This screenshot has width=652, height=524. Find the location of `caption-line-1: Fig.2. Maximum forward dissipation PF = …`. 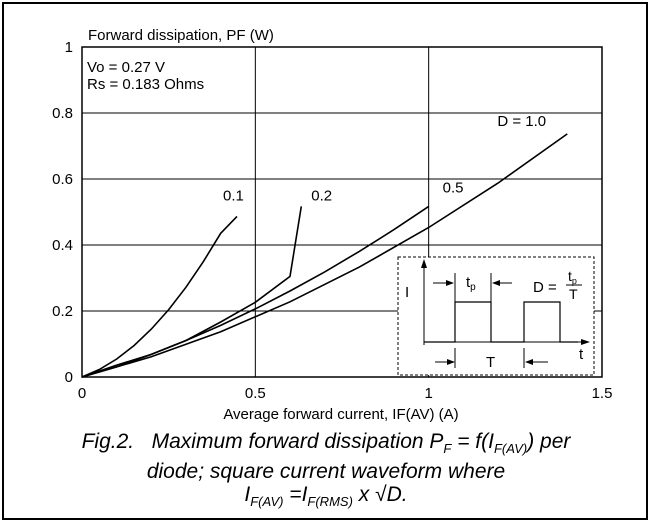

caption-line-1: Fig.2. Maximum forward dissipation PF = … is located at coordinates (326, 443).